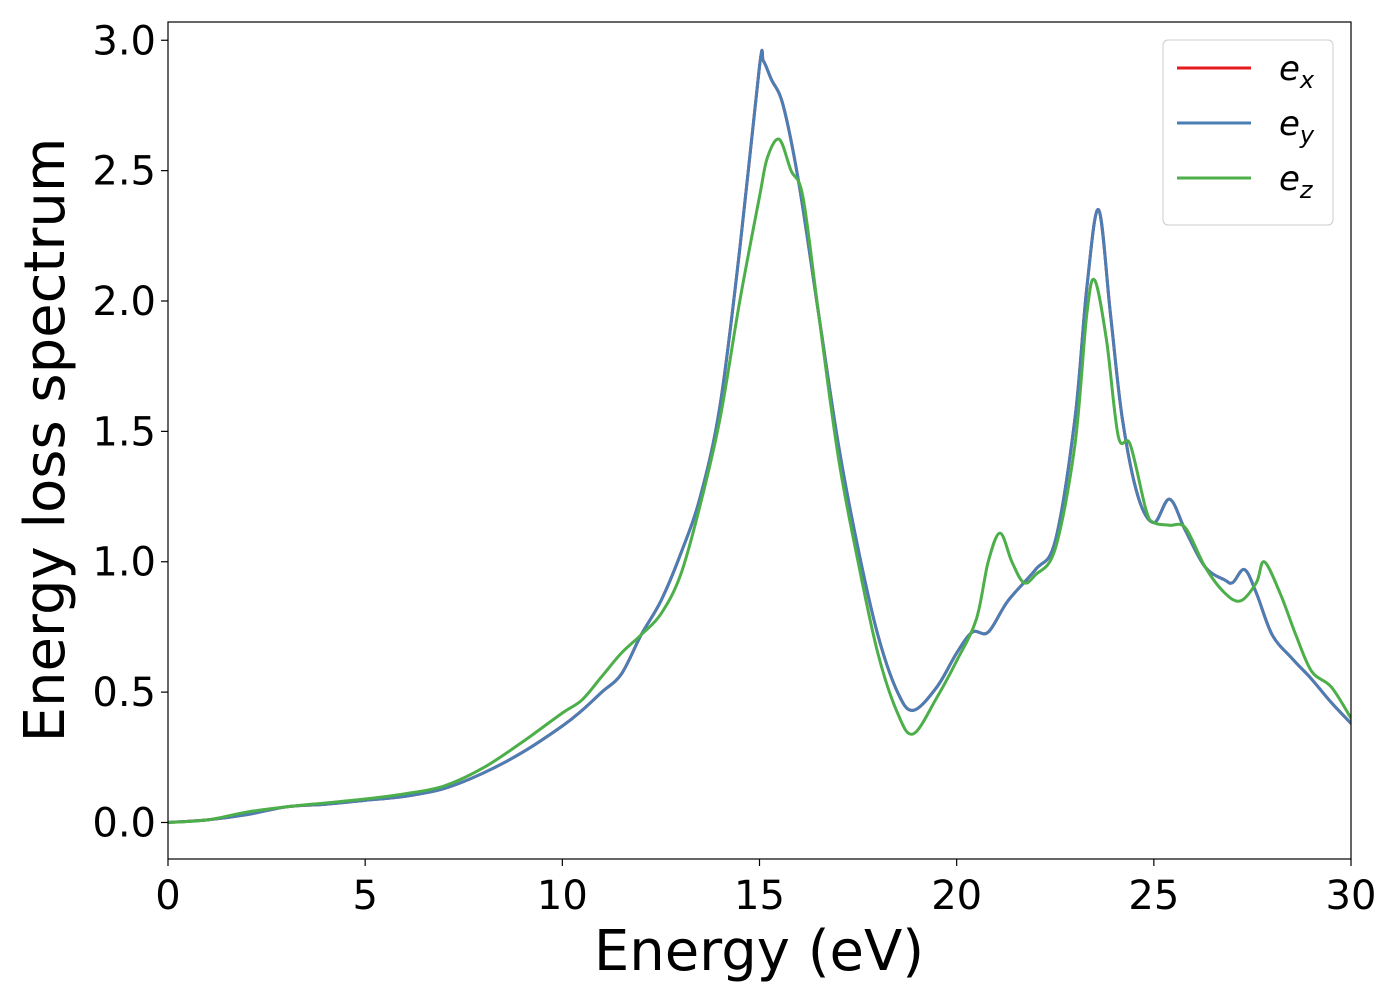 The width and height of the screenshot is (1400, 1005). Describe the element at coordinates (45, 440) in the screenshot. I see `y-axis-title: Energy loss spectrum` at that location.